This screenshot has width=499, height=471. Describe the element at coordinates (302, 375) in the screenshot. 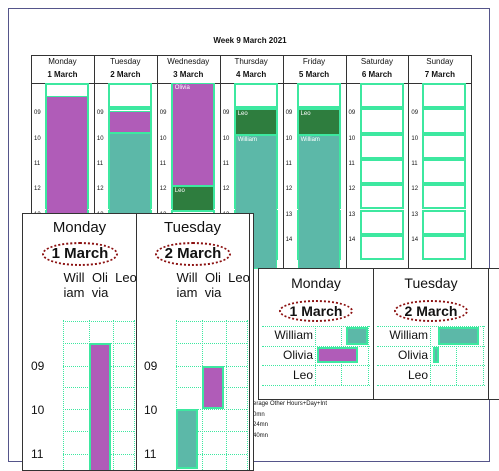

I see `person-label: Leo` at that location.